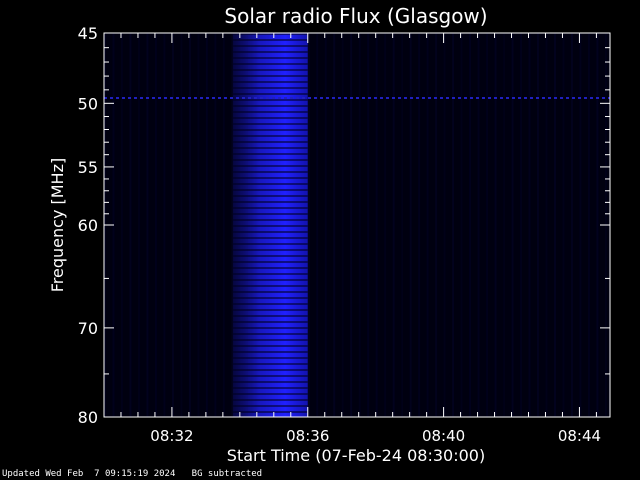 The height and width of the screenshot is (480, 640). I want to click on y-tick-label: 70, so click(88, 328).